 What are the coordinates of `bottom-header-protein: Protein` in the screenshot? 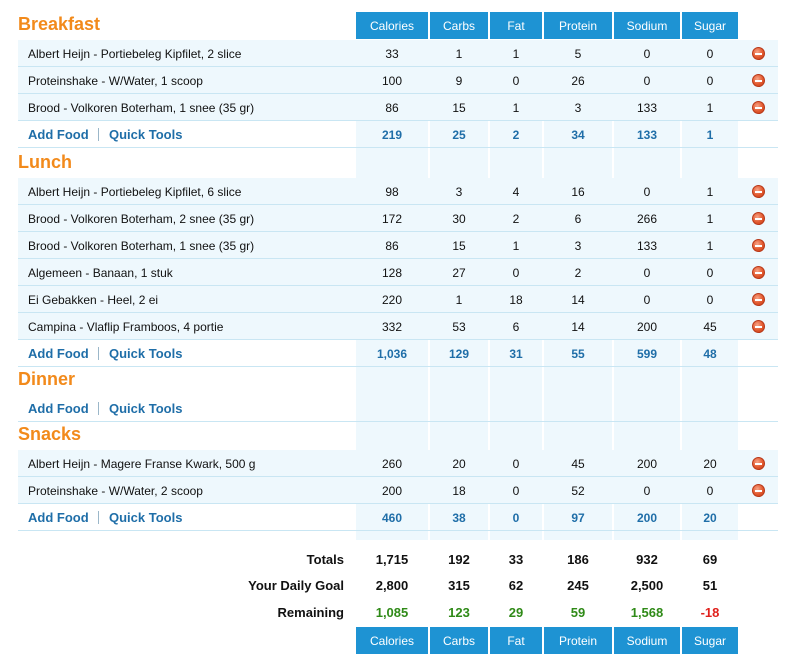 It's located at (578, 640).